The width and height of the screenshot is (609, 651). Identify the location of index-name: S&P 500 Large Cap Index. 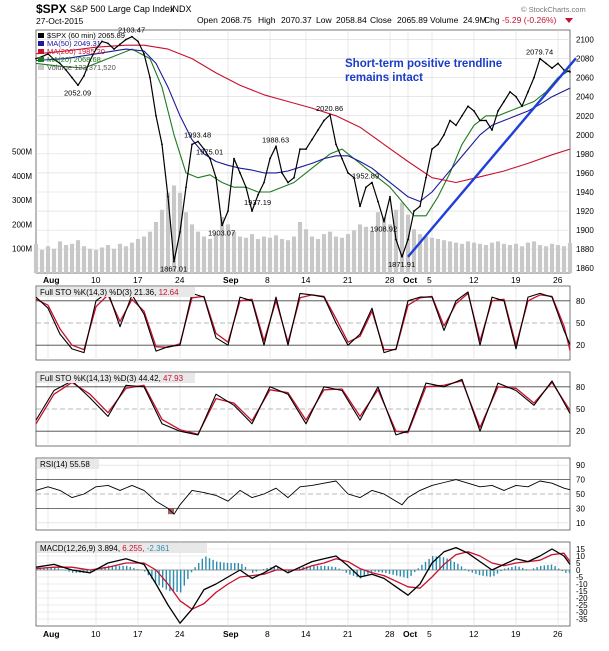
(122, 9).